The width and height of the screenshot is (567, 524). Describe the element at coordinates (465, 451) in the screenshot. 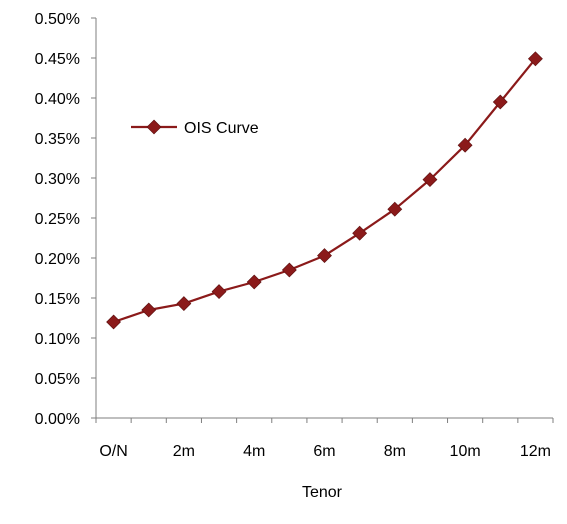

I see `x-tick-label: 10m` at that location.